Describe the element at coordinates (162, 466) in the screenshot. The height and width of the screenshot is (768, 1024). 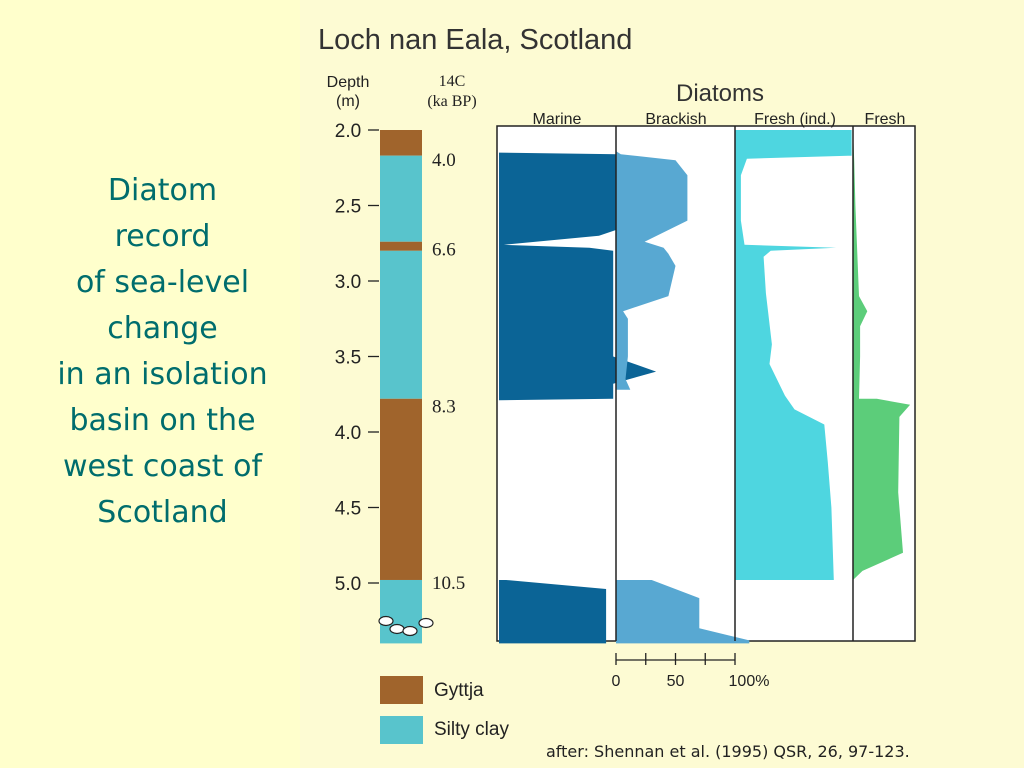
I see `caption-line: west coast of` at that location.